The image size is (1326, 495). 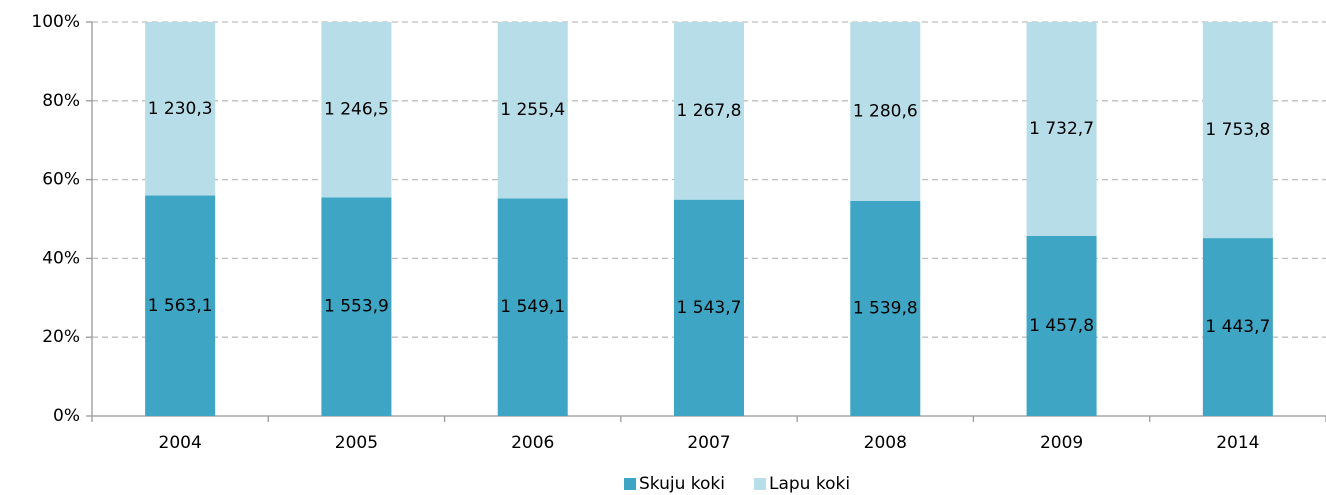 I want to click on legend-label: Lapu koki, so click(x=809, y=484).